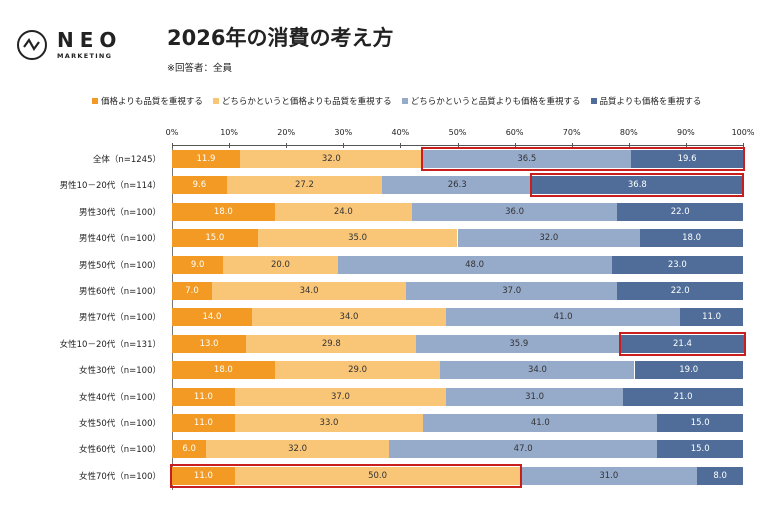 The width and height of the screenshot is (776, 505). Describe the element at coordinates (474, 264) in the screenshot. I see `bar-segment: 48.0` at that location.